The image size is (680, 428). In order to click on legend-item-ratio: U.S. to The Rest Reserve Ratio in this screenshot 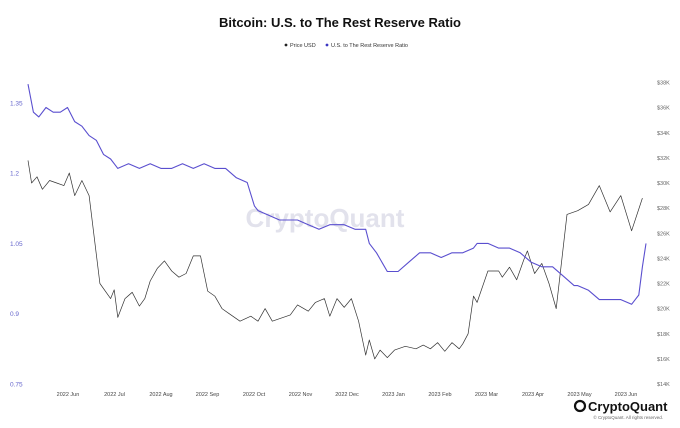, I will do `click(366, 46)`.